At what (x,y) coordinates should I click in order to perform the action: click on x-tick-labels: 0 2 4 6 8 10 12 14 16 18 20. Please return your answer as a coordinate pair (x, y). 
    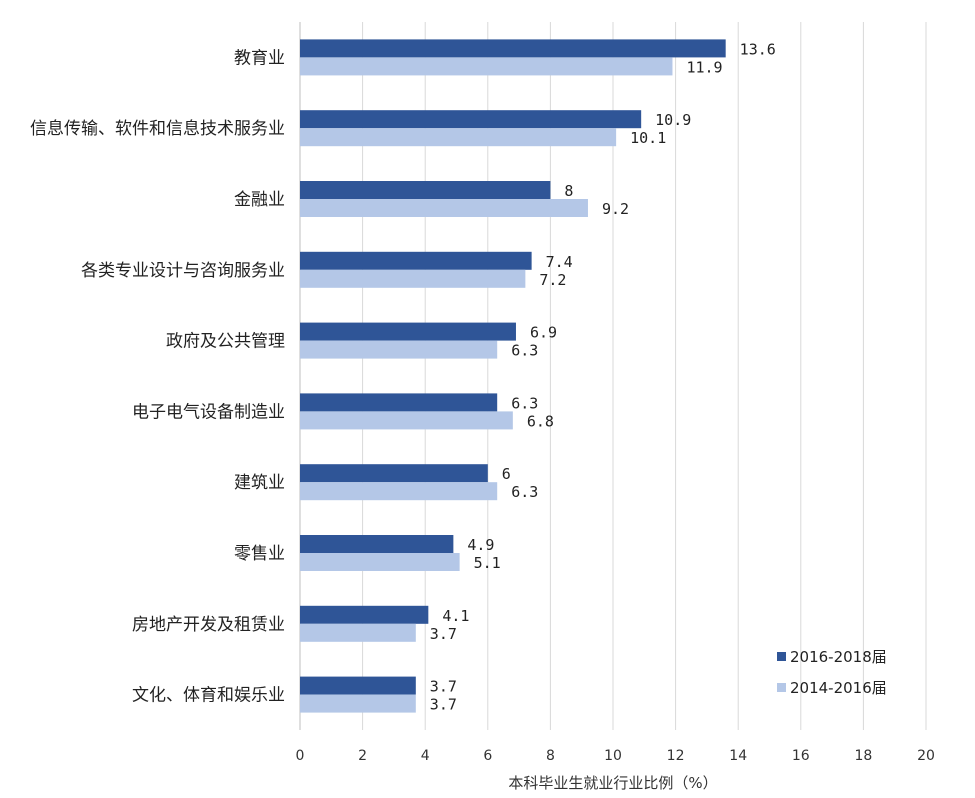
    Looking at the image, I should click on (615, 756).